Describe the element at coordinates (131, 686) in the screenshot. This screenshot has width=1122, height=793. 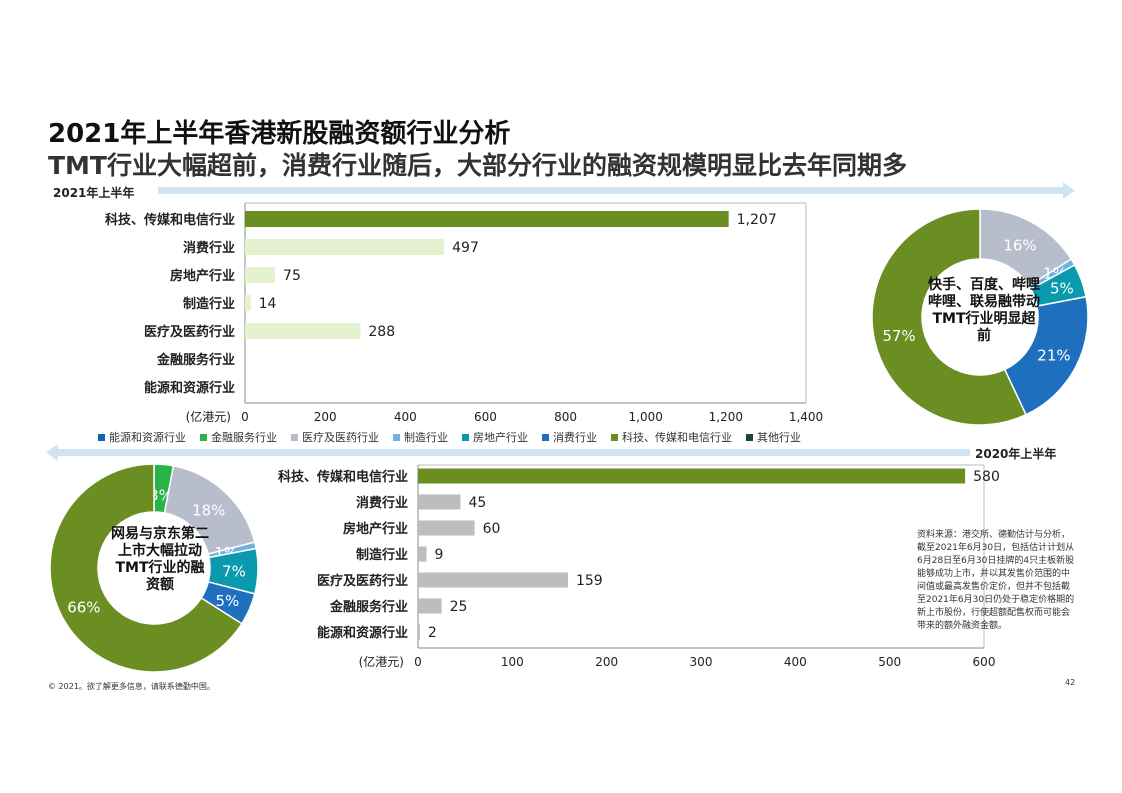
I see `copyright: © 2021。欲了解更多信息，请联系德勤中国。` at that location.